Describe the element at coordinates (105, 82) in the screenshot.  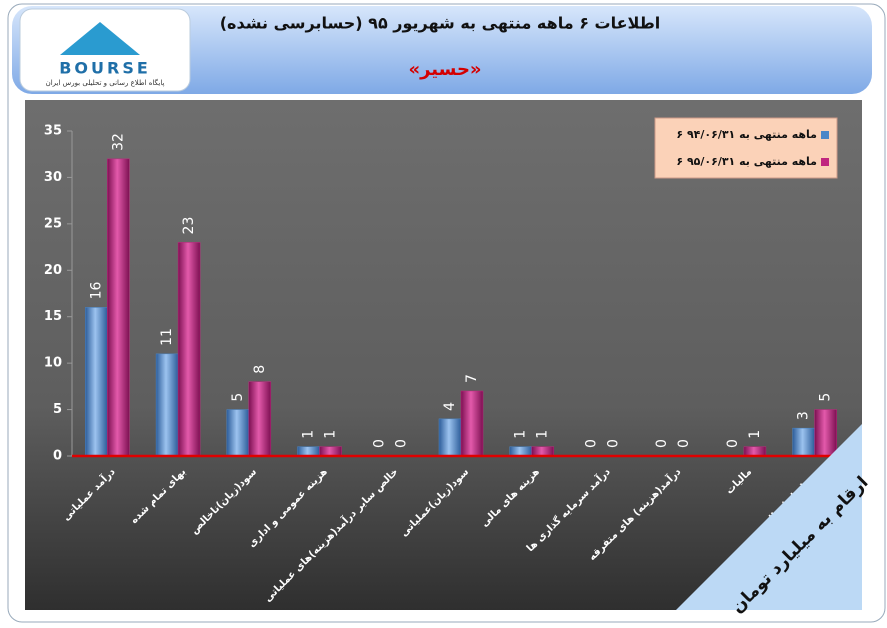
I see `logo-caption: پایگاه اطلاع رسانی و تحلیلی بورس ایران` at that location.